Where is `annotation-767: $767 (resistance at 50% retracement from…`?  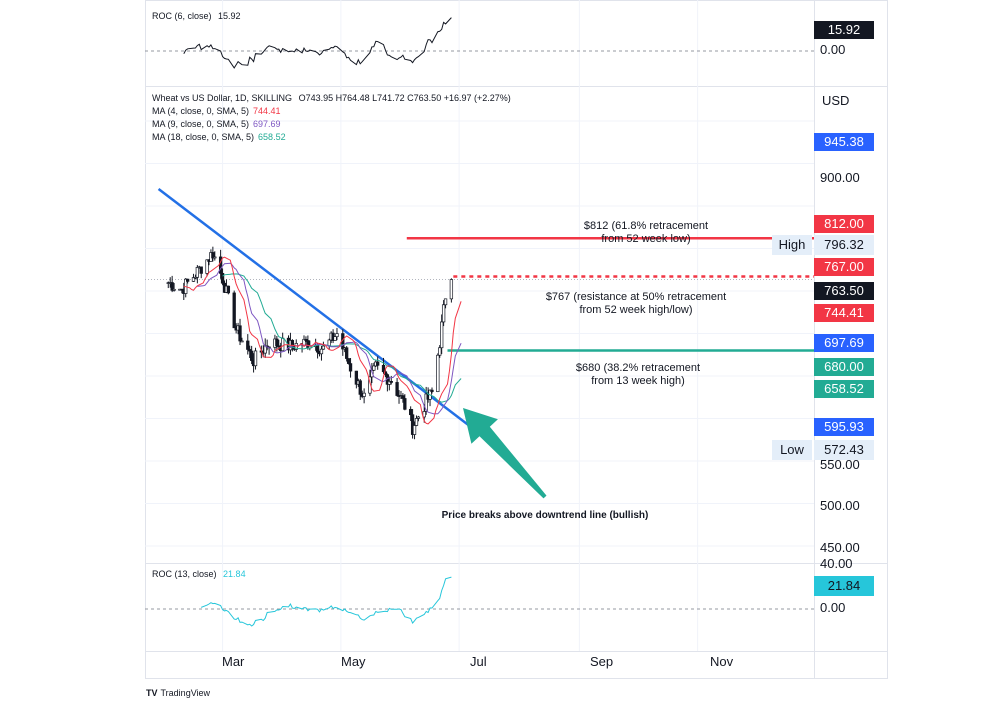 annotation-767: $767 (resistance at 50% retracement from… is located at coordinates (636, 304).